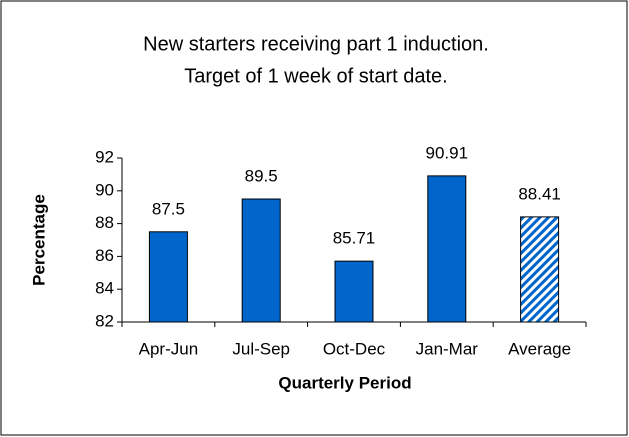 This screenshot has height=437, width=629. Describe the element at coordinates (316, 44) in the screenshot. I see `chart-title: New starters receiving part 1 induction.` at that location.